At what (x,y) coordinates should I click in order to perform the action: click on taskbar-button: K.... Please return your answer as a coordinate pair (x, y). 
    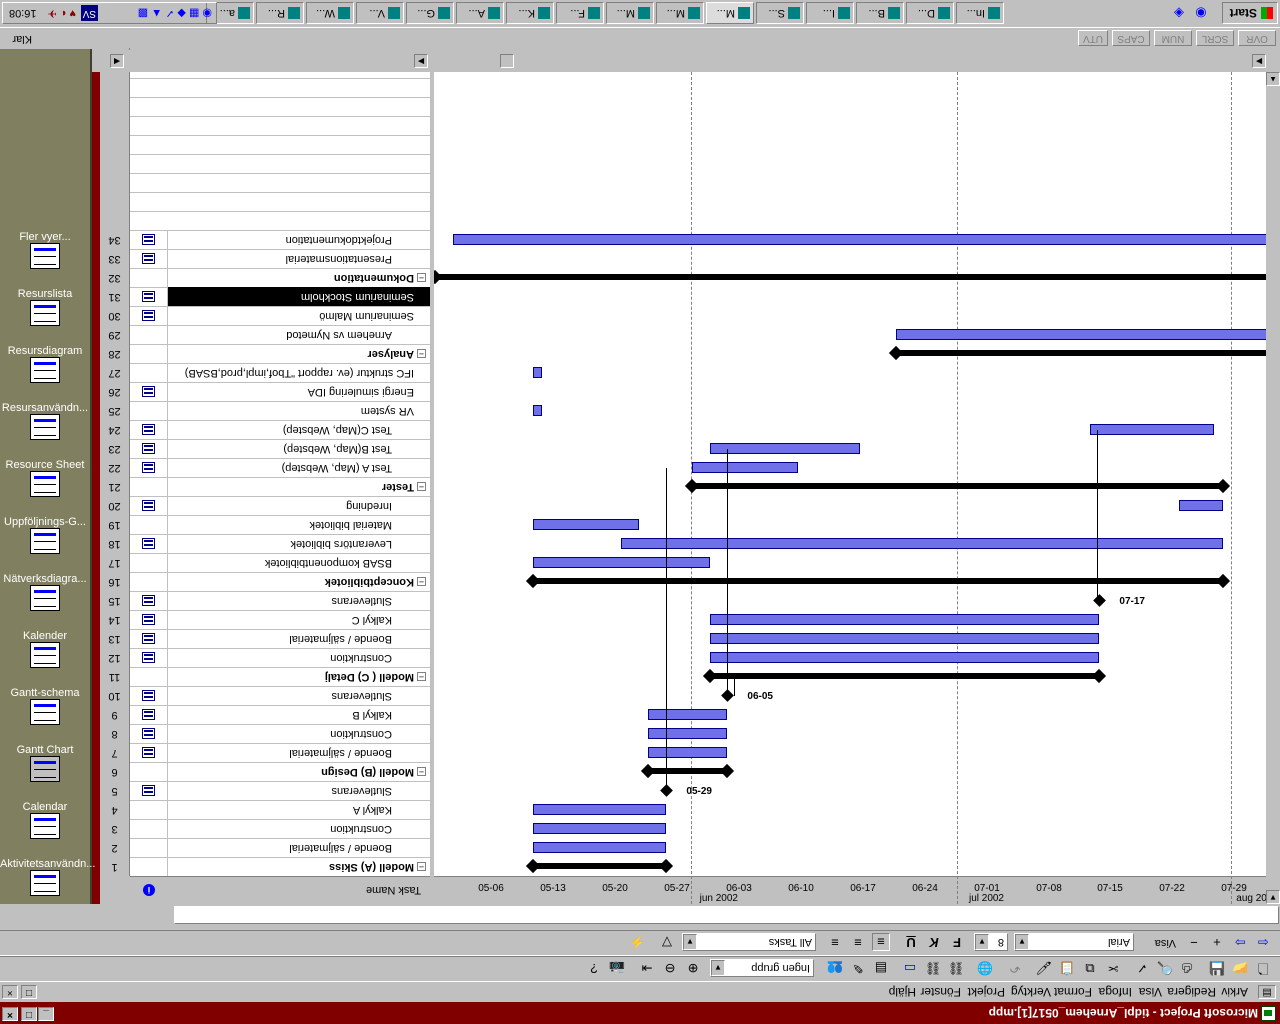
    Looking at the image, I should click on (530, 13).